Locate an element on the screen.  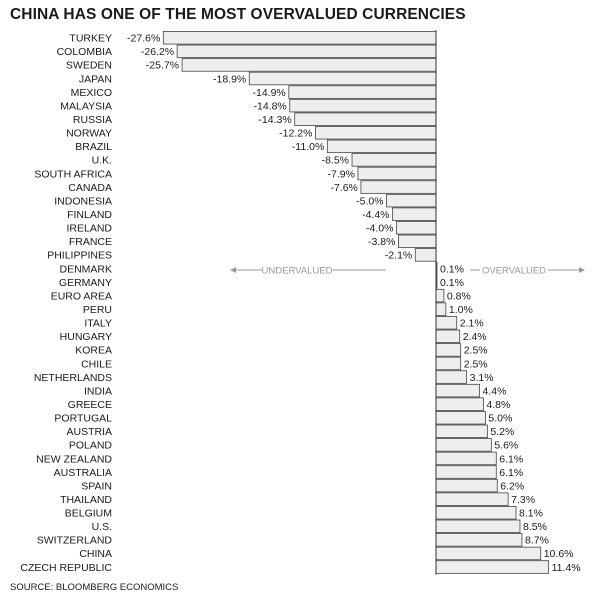
category-label-portugal: PORTUGAL is located at coordinates (83, 419).